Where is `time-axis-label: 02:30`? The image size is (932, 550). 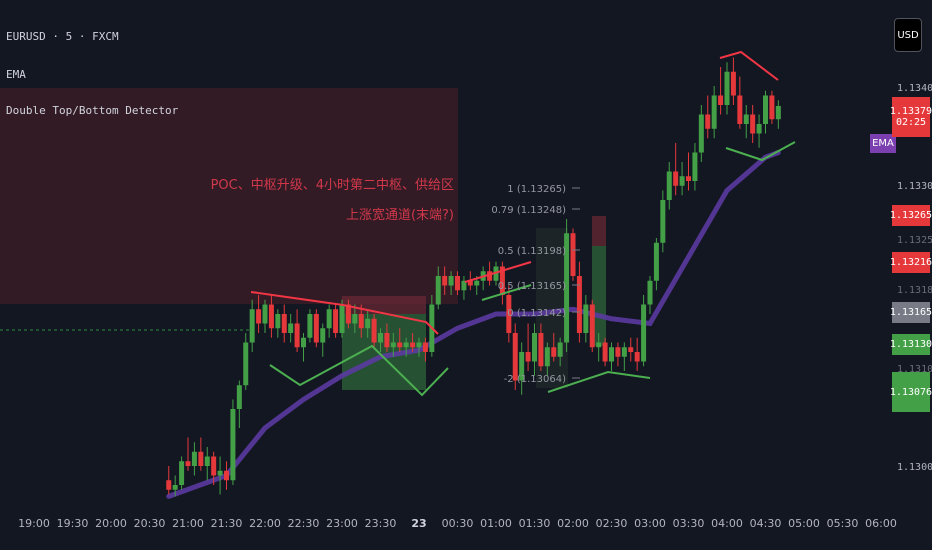
time-axis-label: 02:30 is located at coordinates (612, 523).